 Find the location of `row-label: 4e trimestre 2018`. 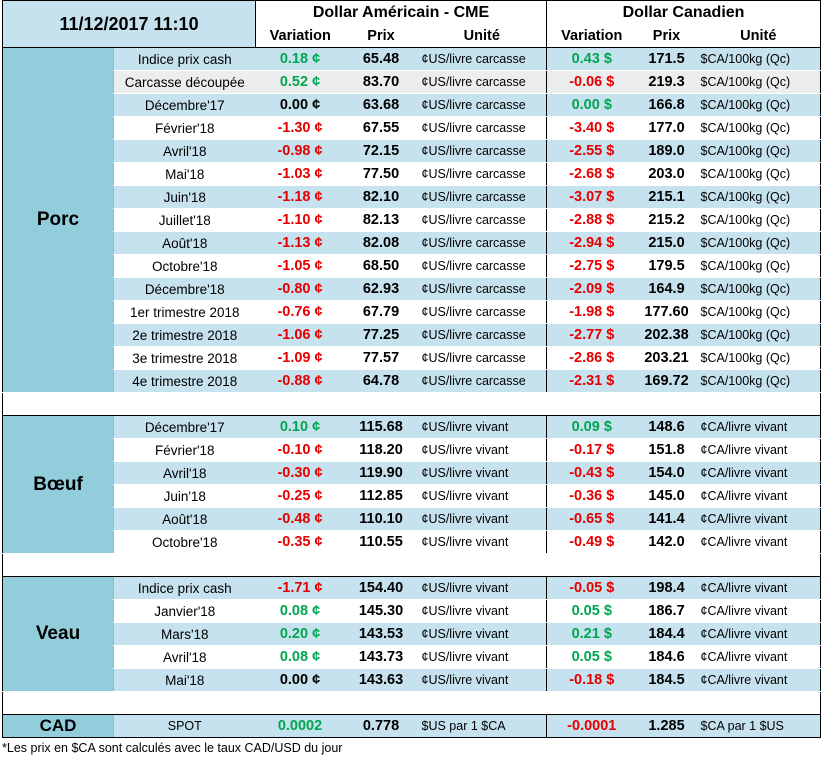

row-label: 4e trimestre 2018 is located at coordinates (184, 381).